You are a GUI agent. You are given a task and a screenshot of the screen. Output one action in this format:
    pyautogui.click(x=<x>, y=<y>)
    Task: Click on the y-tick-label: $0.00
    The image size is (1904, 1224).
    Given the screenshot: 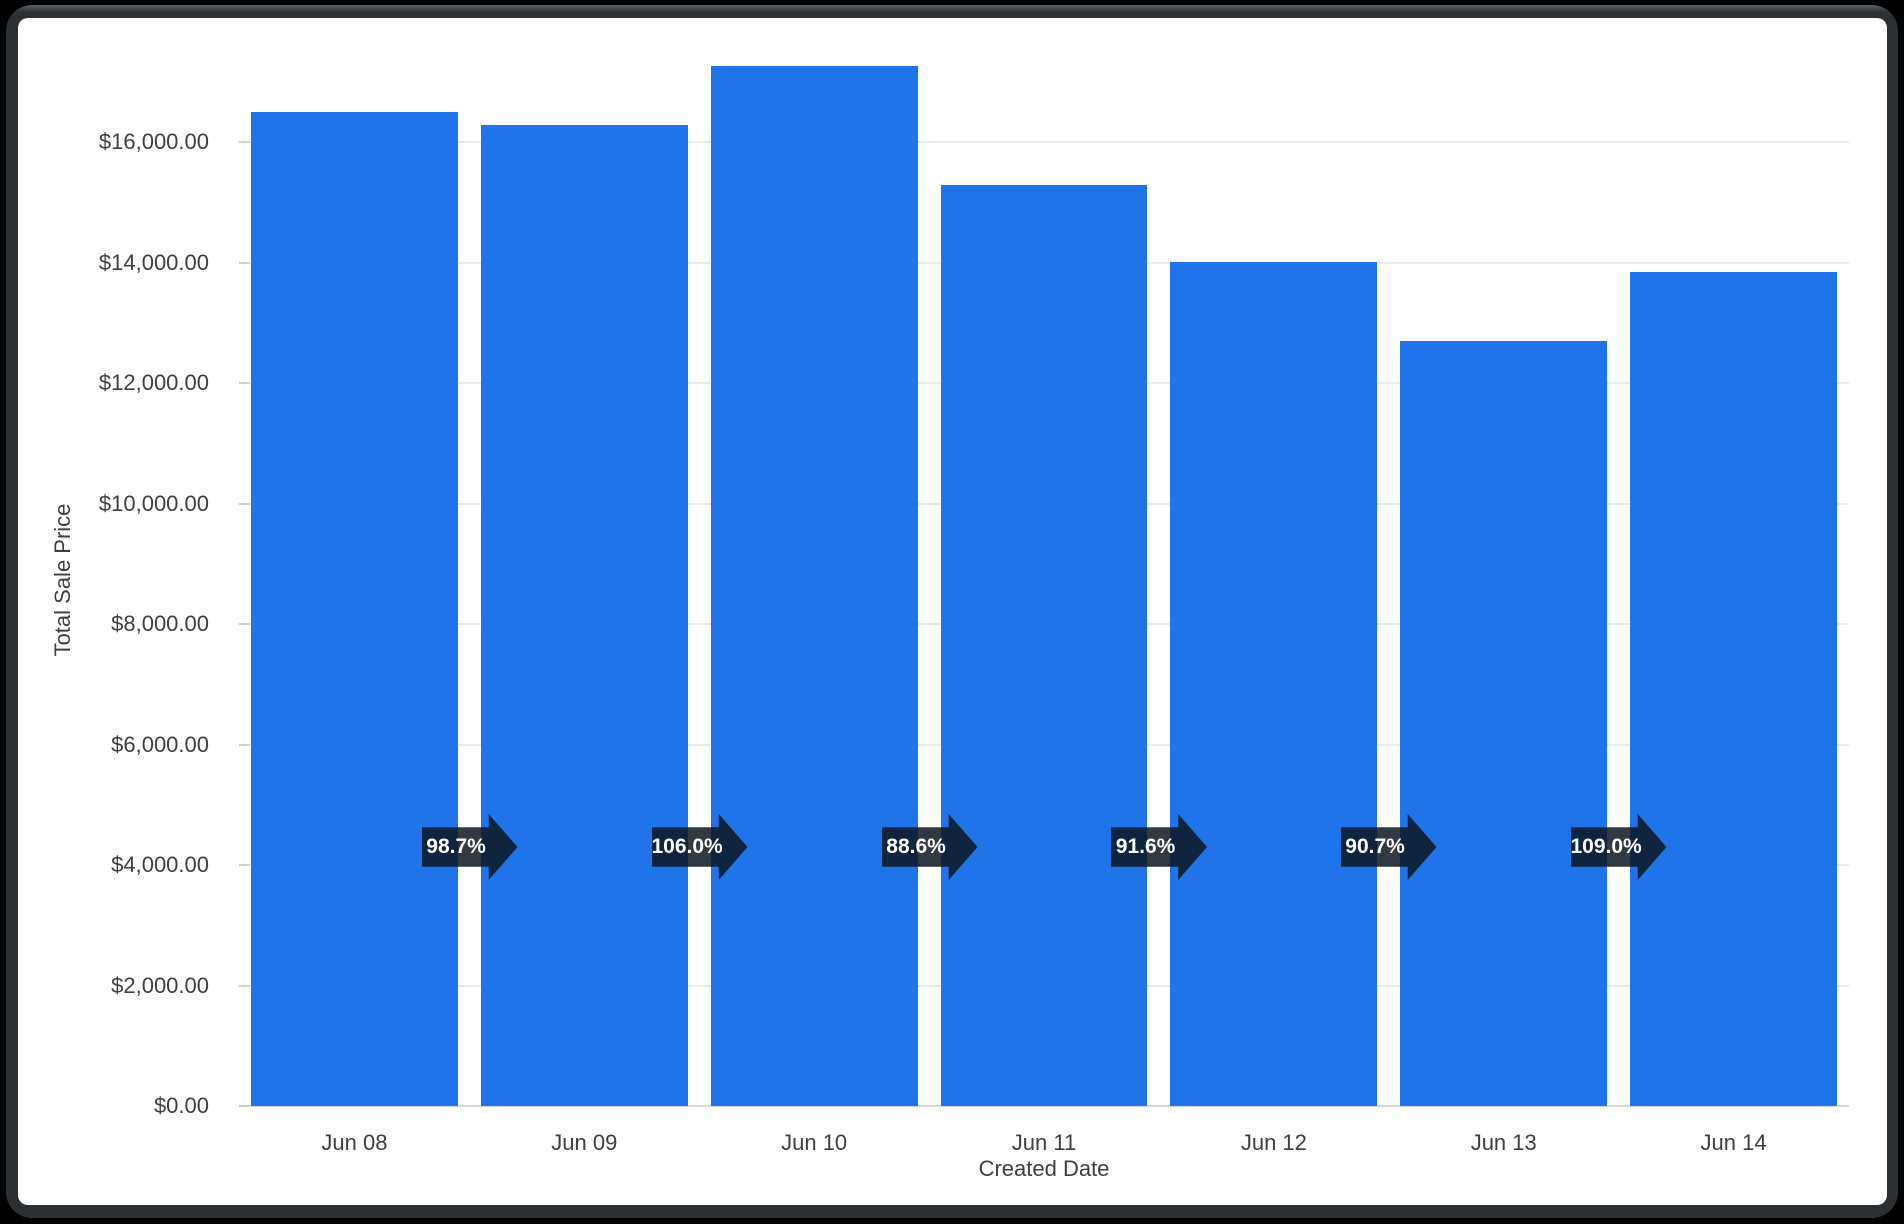 What is the action you would take?
    pyautogui.click(x=181, y=1105)
    